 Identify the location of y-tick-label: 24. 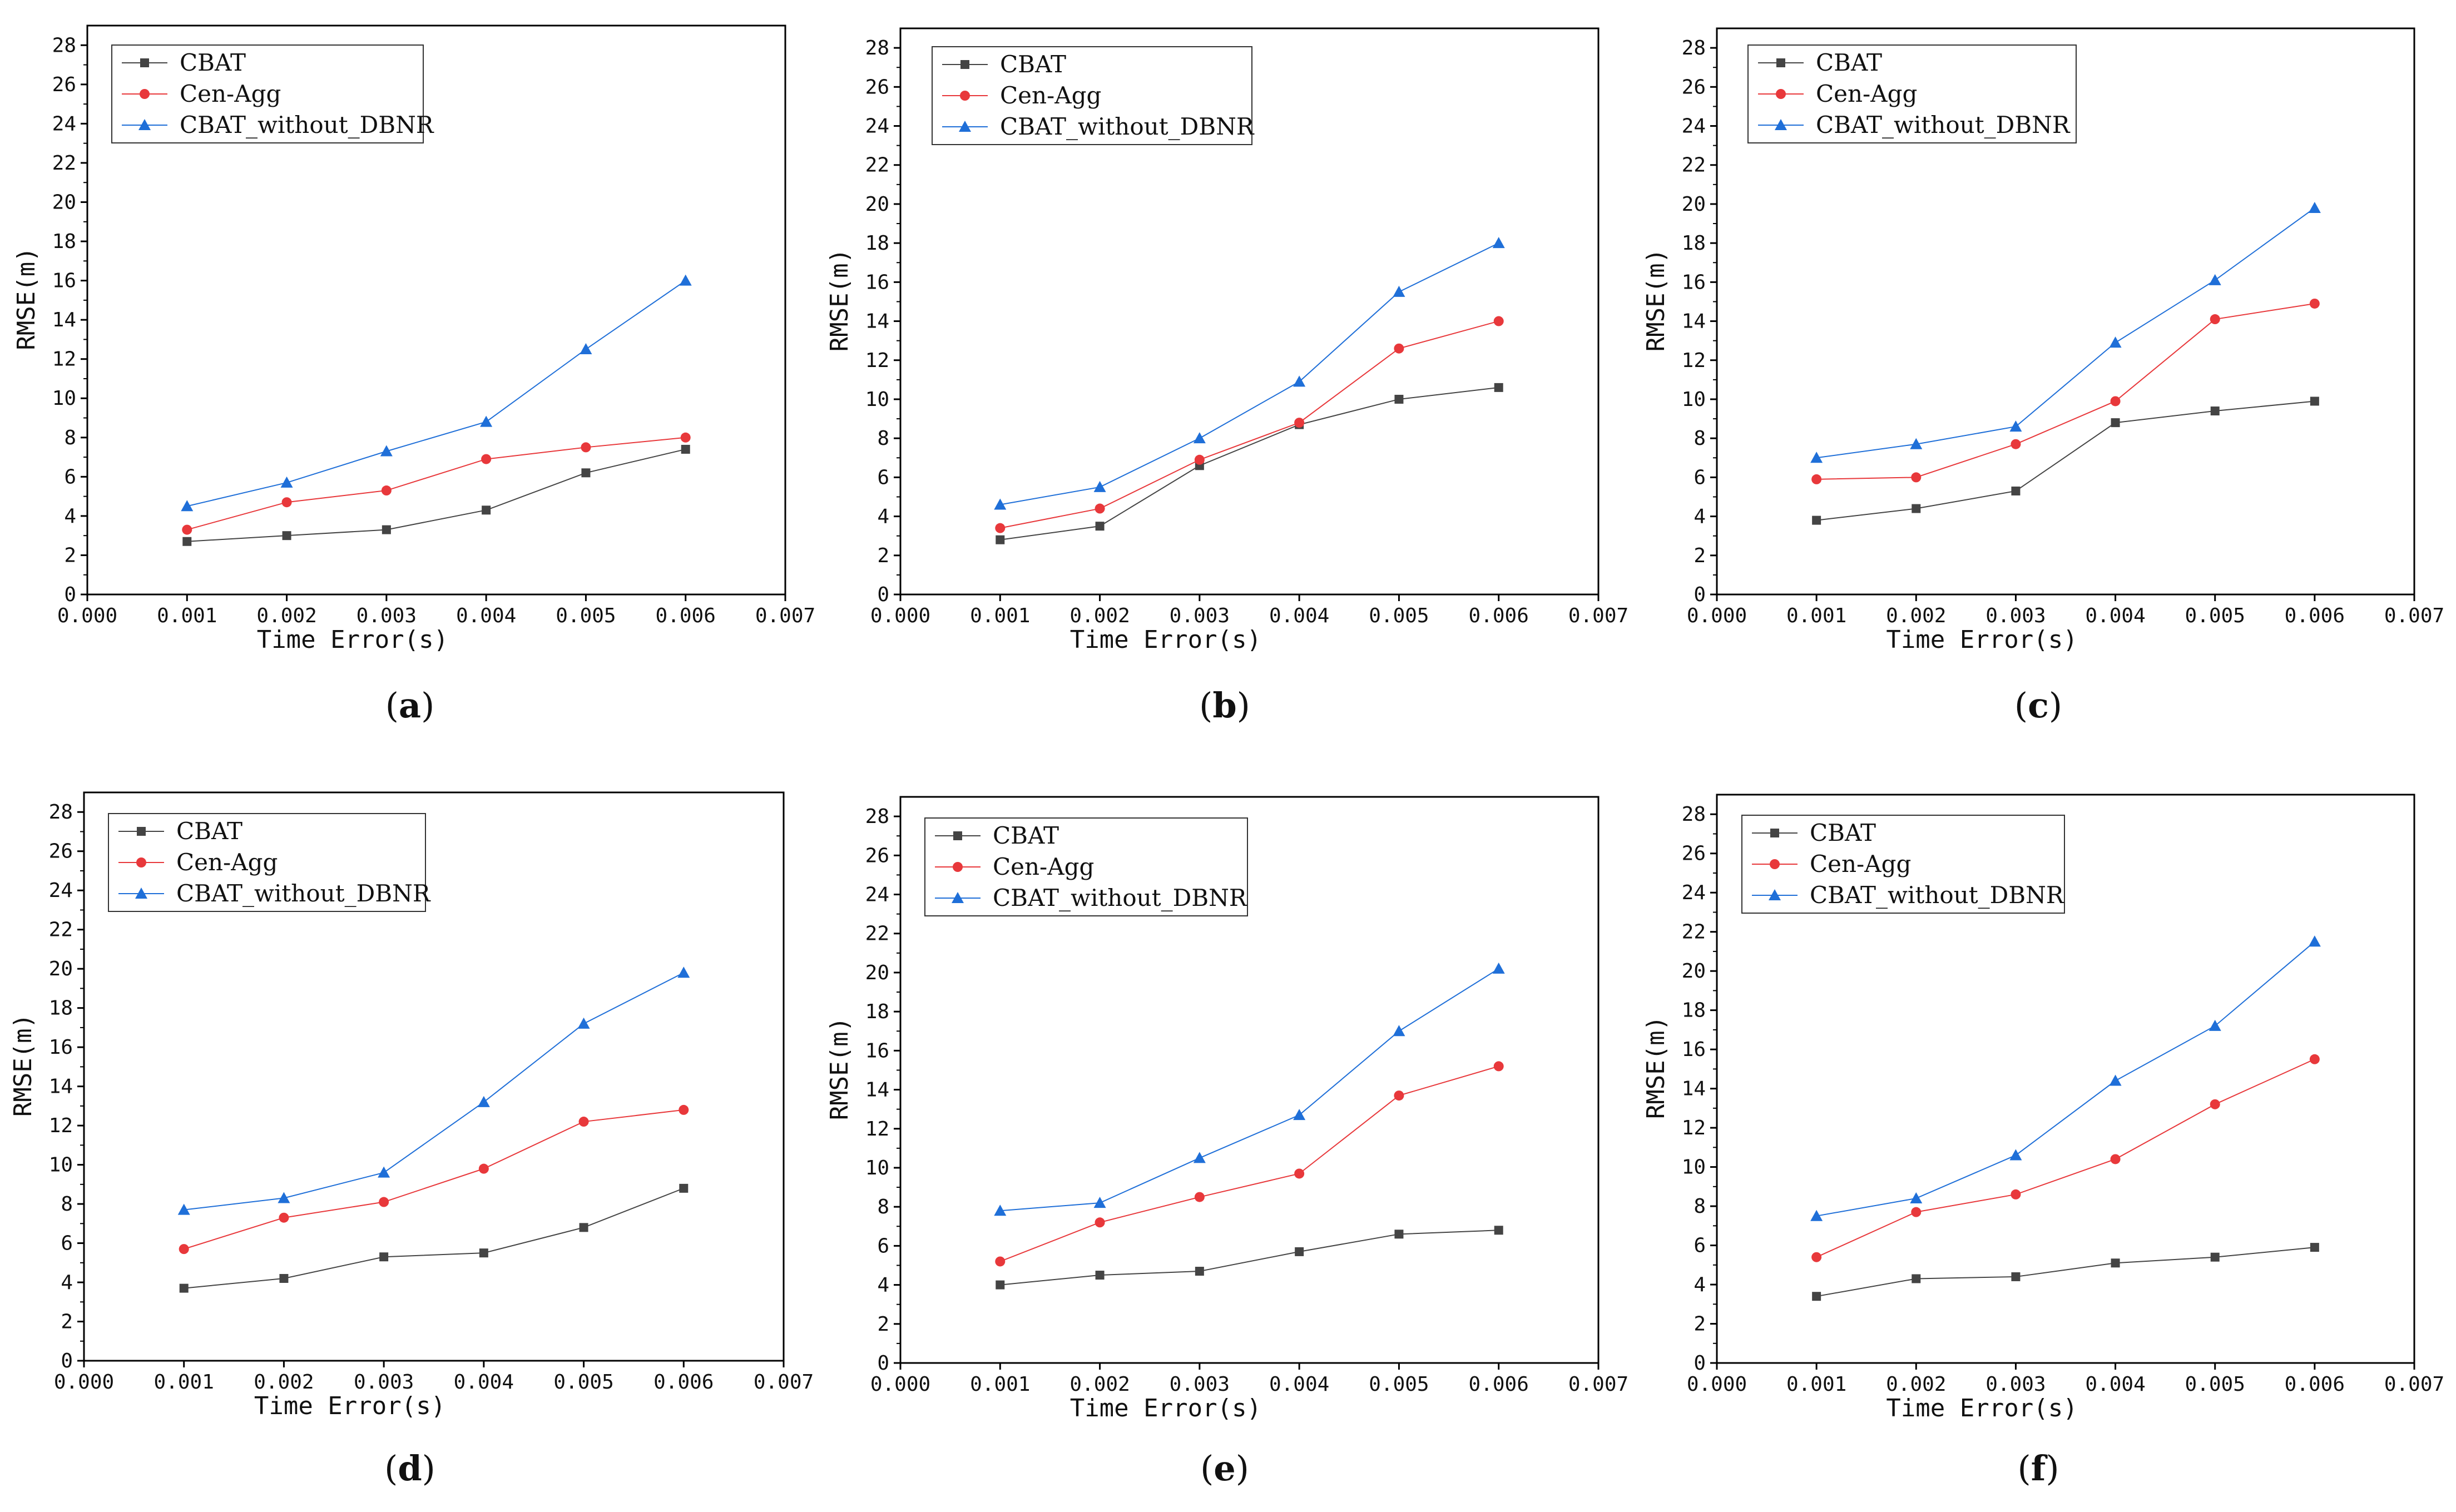
(64, 123).